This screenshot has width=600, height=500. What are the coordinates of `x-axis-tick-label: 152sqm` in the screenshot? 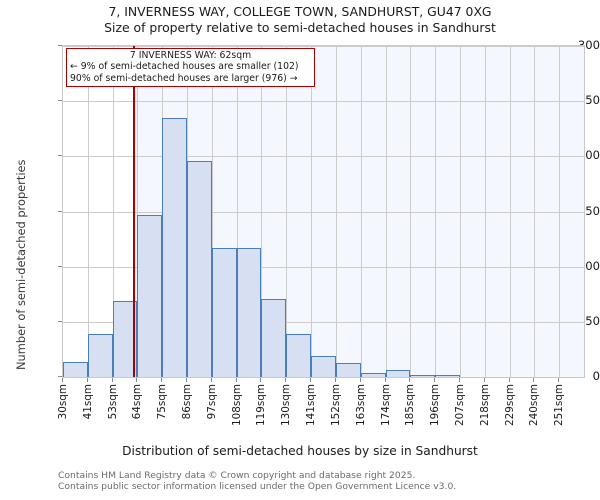 It's located at (335, 405).